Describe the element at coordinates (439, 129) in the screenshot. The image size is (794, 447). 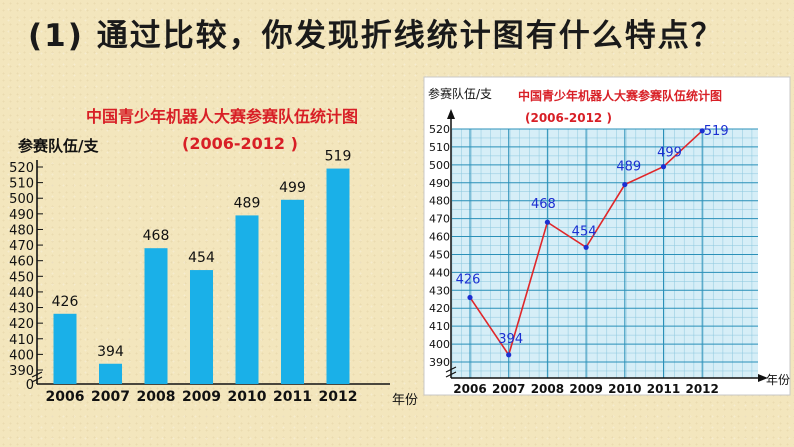
I see `line-y-tick-label: 520` at that location.